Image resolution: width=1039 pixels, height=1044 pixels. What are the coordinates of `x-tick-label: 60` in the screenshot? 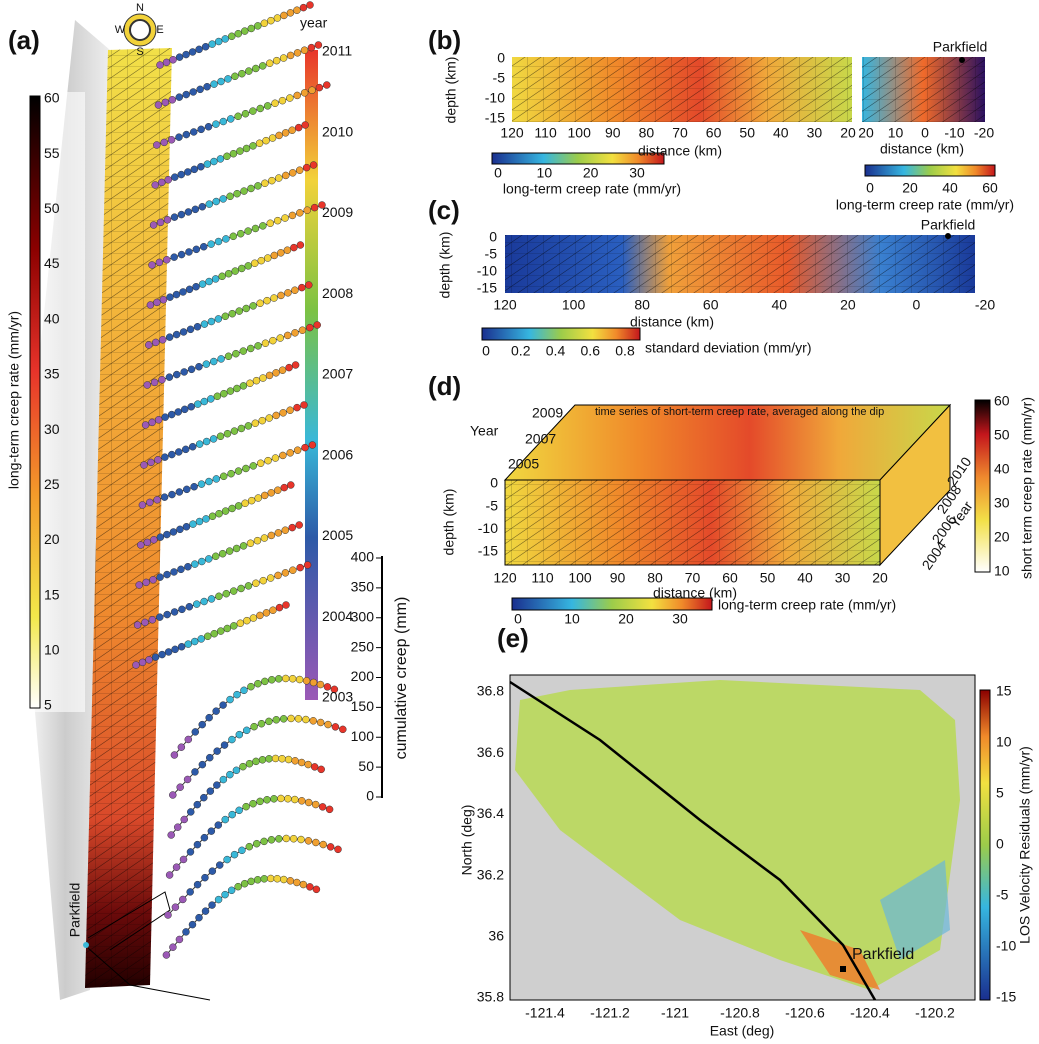 It's located at (711, 305).